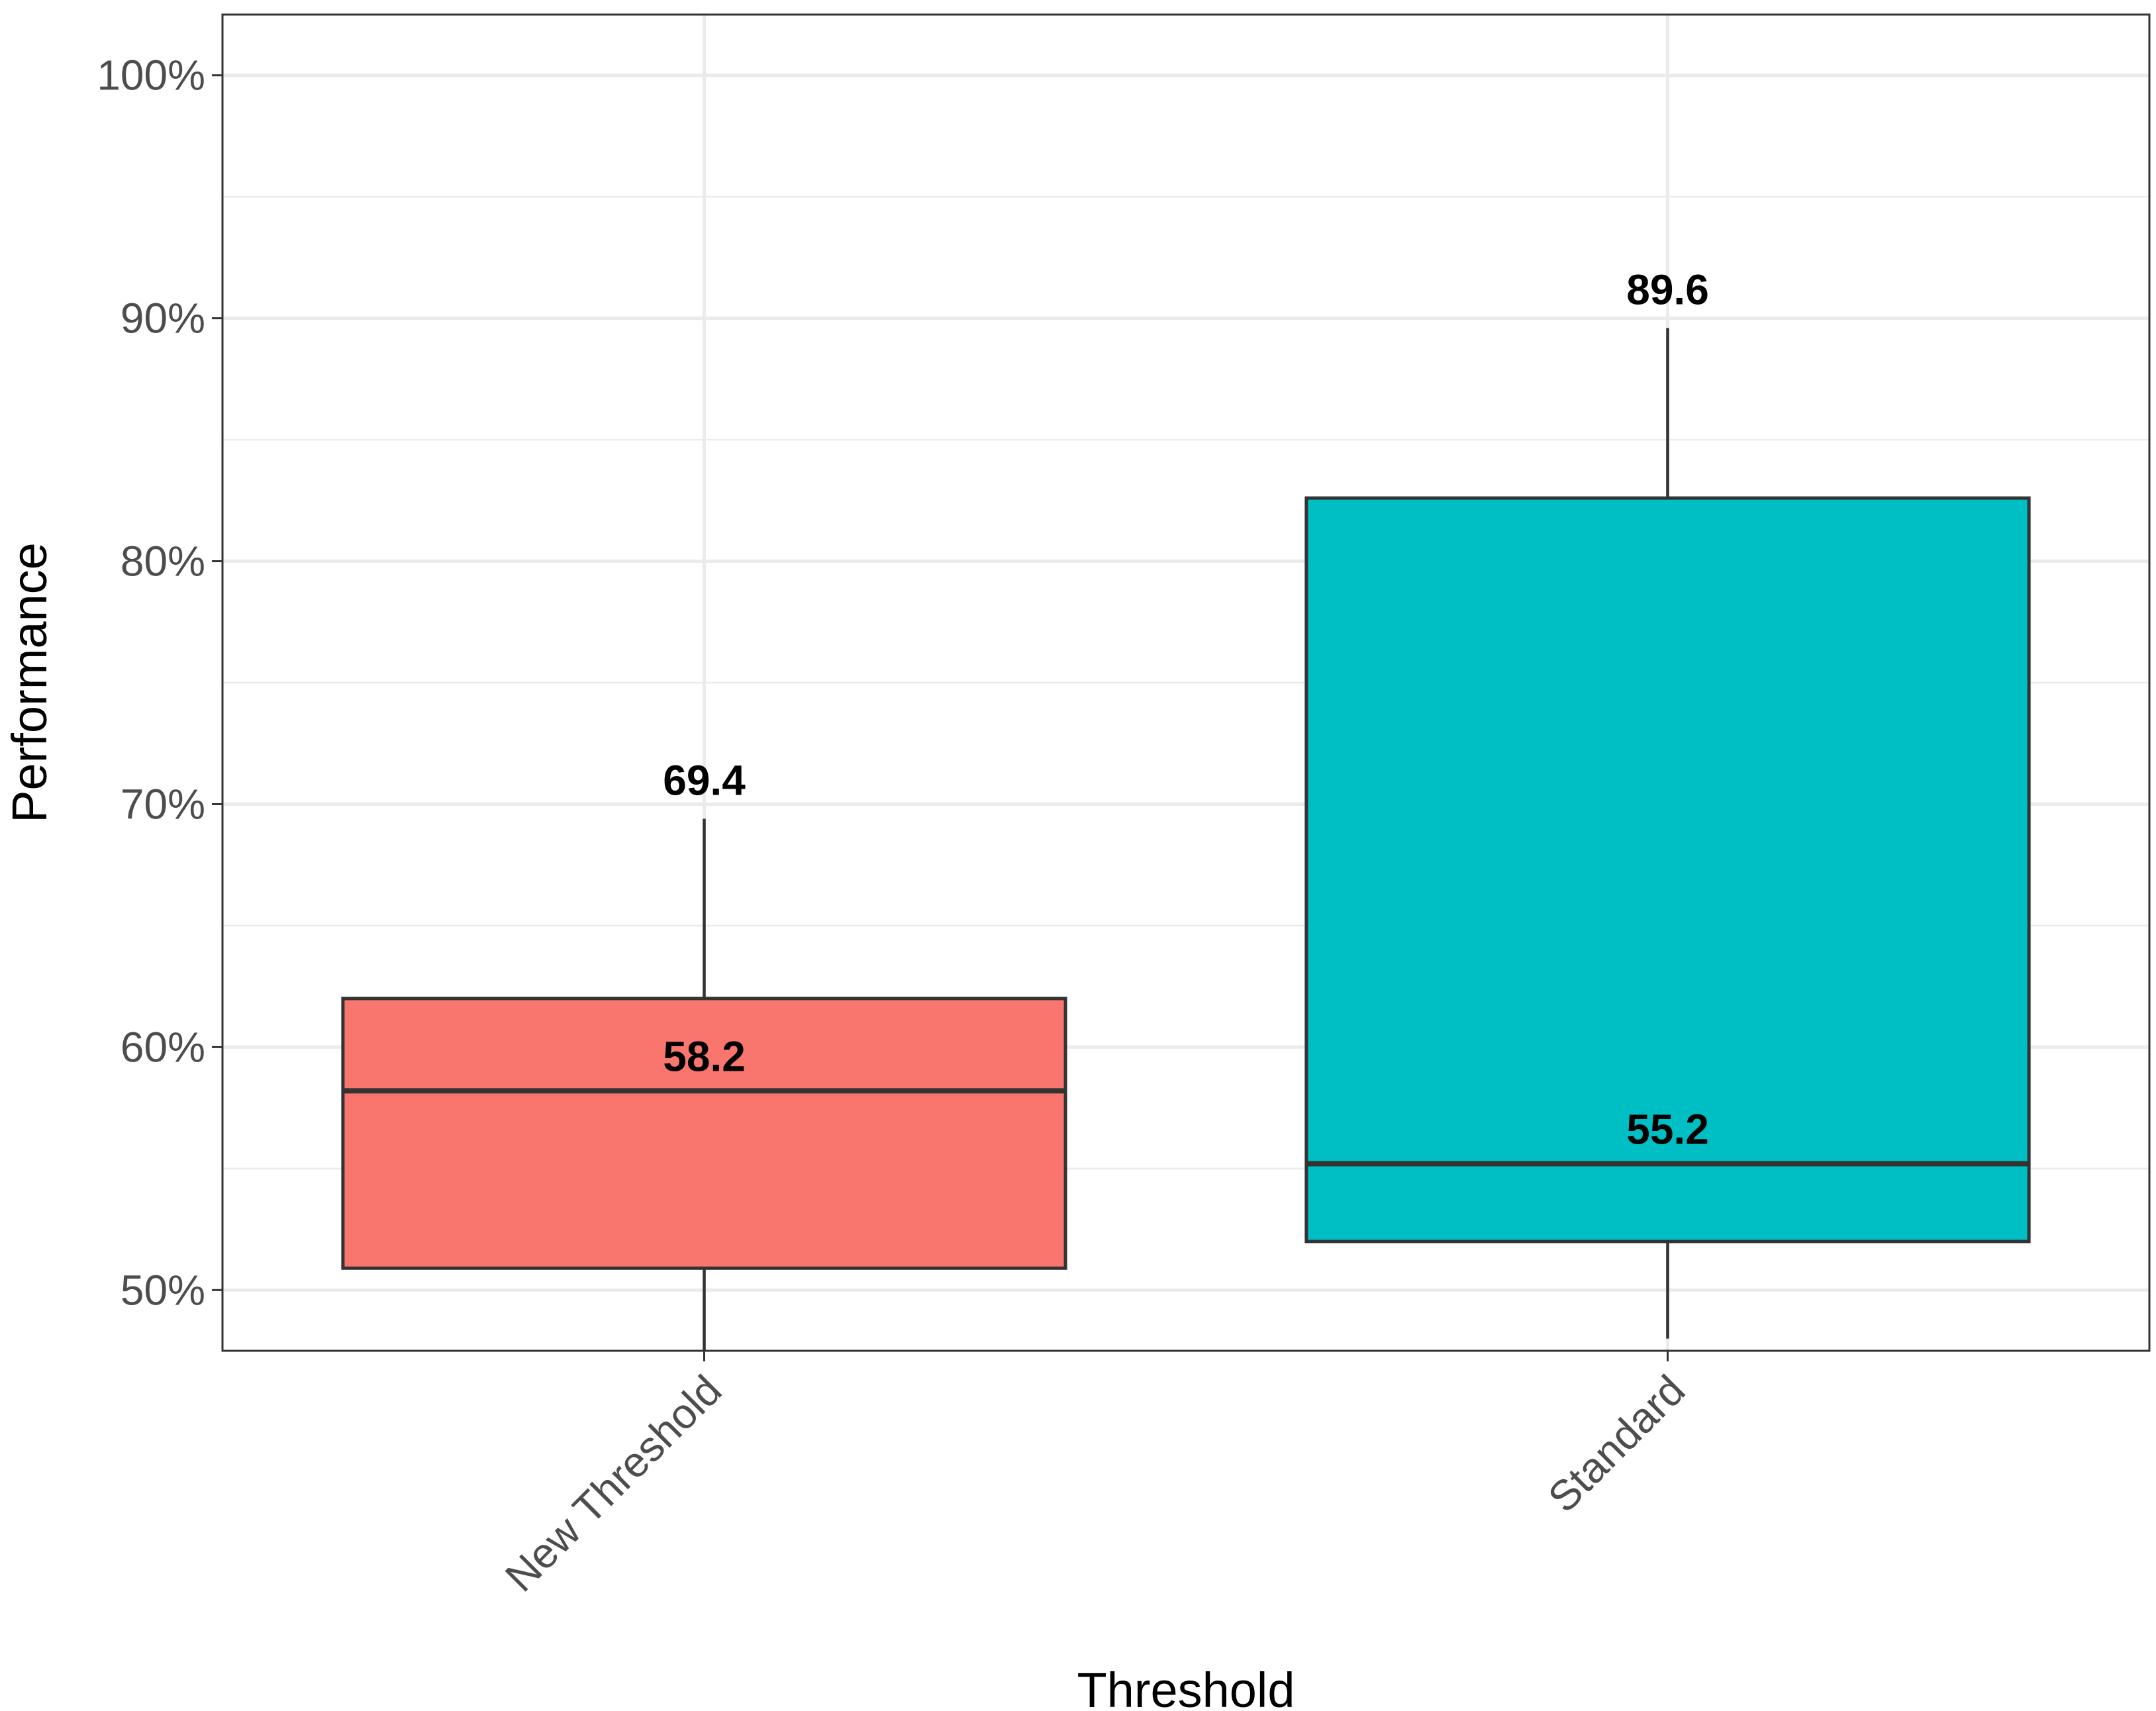  What do you see at coordinates (163, 318) in the screenshot?
I see `y-tick-label: 90%` at bounding box center [163, 318].